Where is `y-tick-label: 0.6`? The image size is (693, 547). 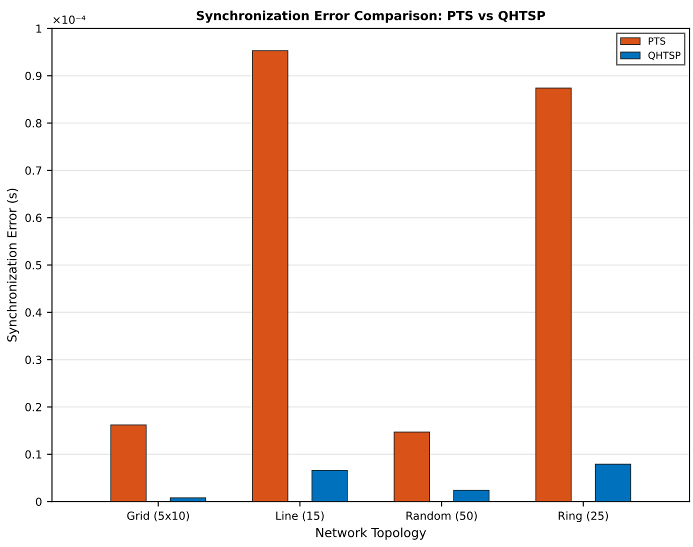 y-tick-label: 0.6 is located at coordinates (33, 218).